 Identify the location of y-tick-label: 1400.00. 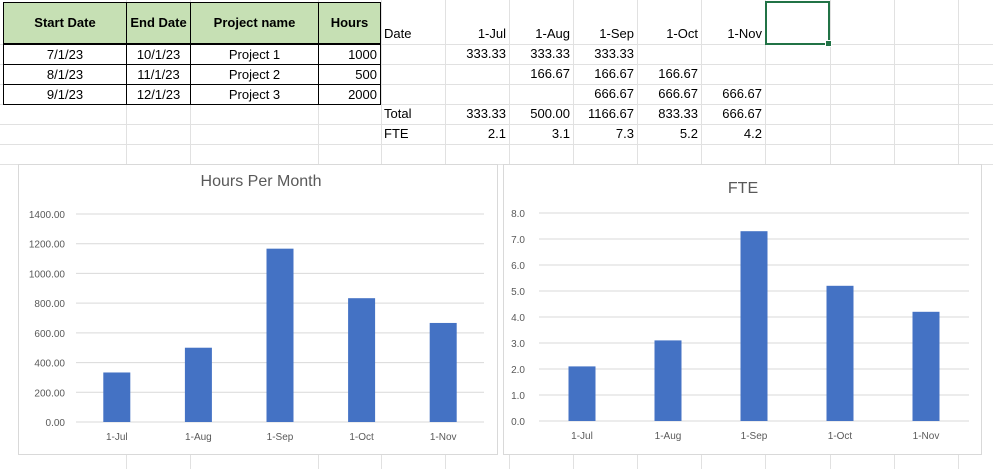
(47, 215).